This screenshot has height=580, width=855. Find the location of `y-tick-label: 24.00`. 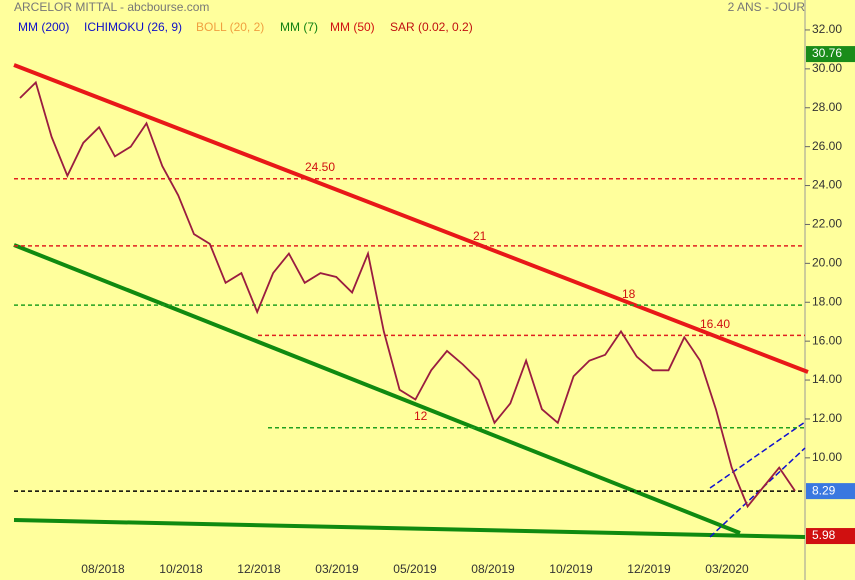

y-tick-label: 24.00 is located at coordinates (827, 185).